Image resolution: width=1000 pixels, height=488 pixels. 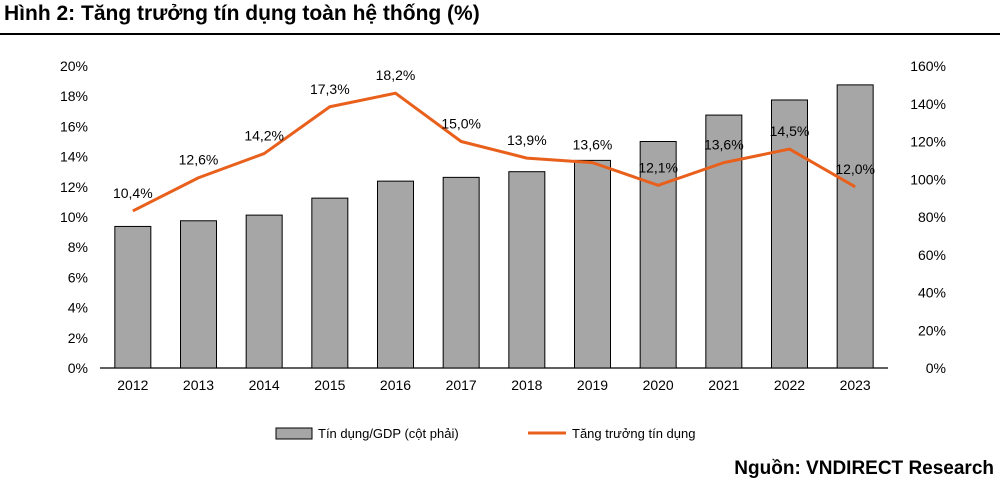 I want to click on left-tick-label: 6%, so click(x=78, y=277).